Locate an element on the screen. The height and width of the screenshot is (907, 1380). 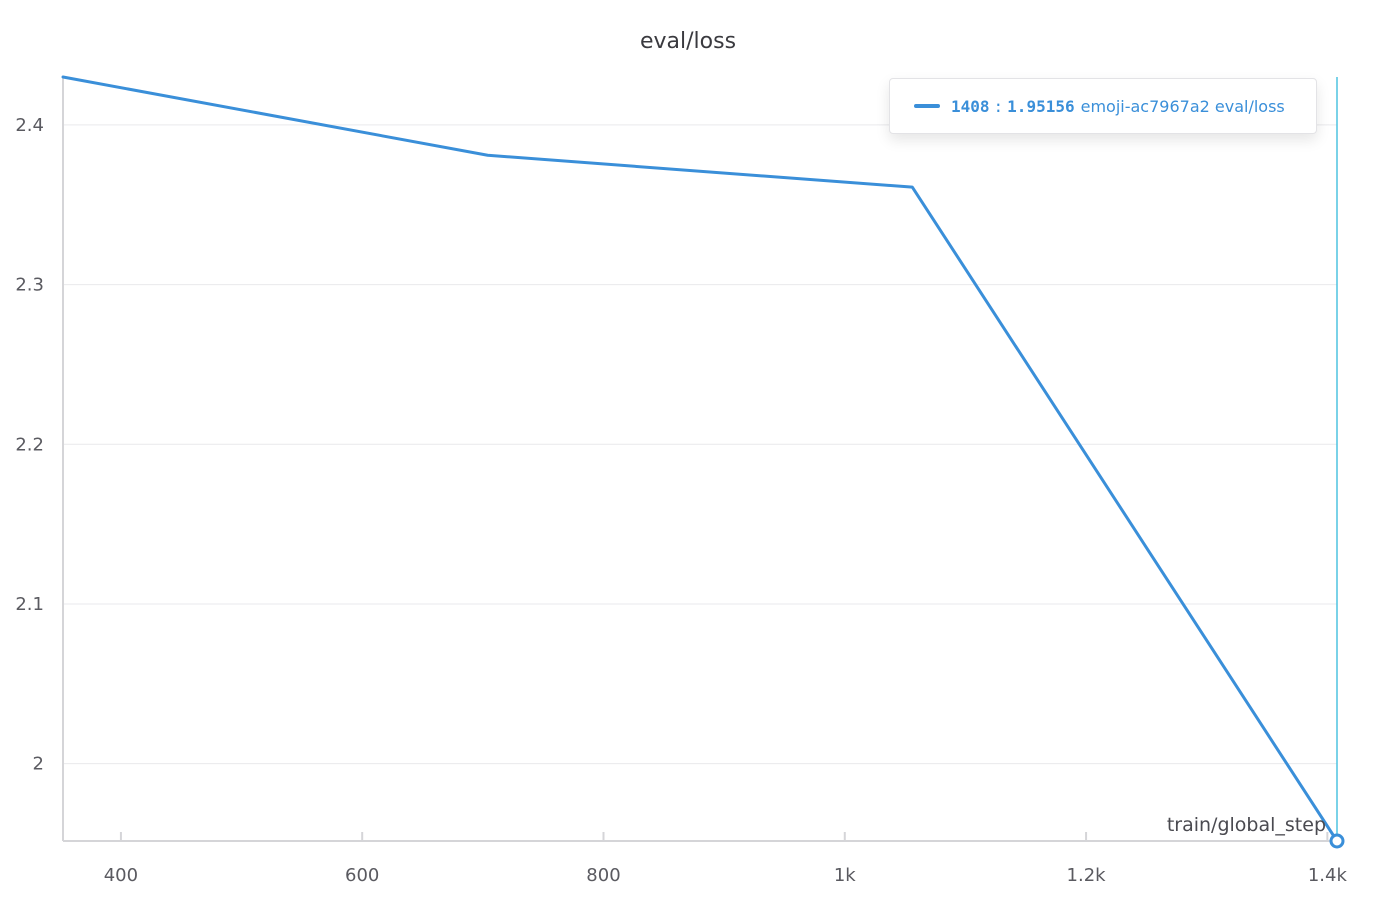
x-tick-label: 1.2k is located at coordinates (1087, 875).